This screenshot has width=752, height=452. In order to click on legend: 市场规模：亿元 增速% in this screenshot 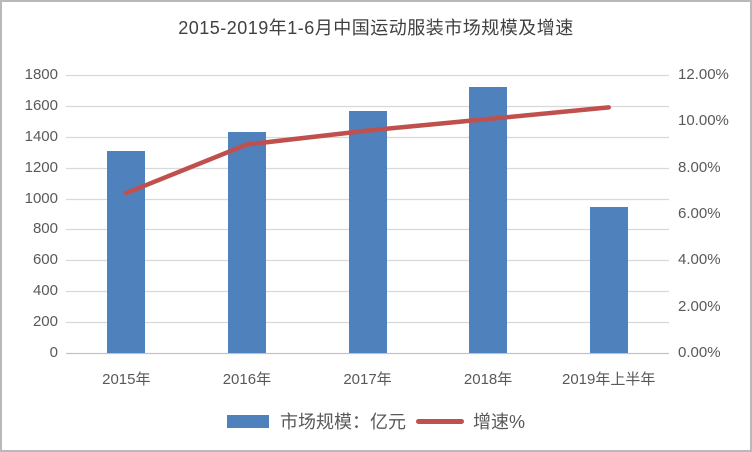, I will do `click(376, 421)`.